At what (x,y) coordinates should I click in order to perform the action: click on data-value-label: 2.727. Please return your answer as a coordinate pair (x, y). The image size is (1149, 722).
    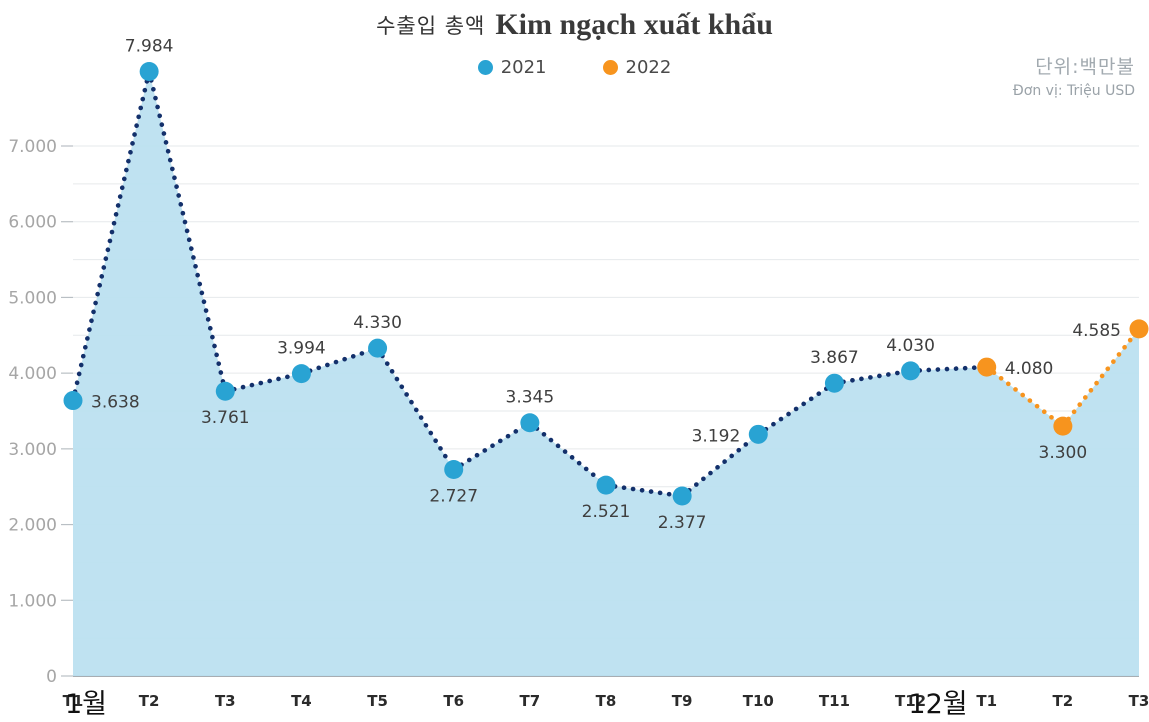
    Looking at the image, I should click on (453, 497).